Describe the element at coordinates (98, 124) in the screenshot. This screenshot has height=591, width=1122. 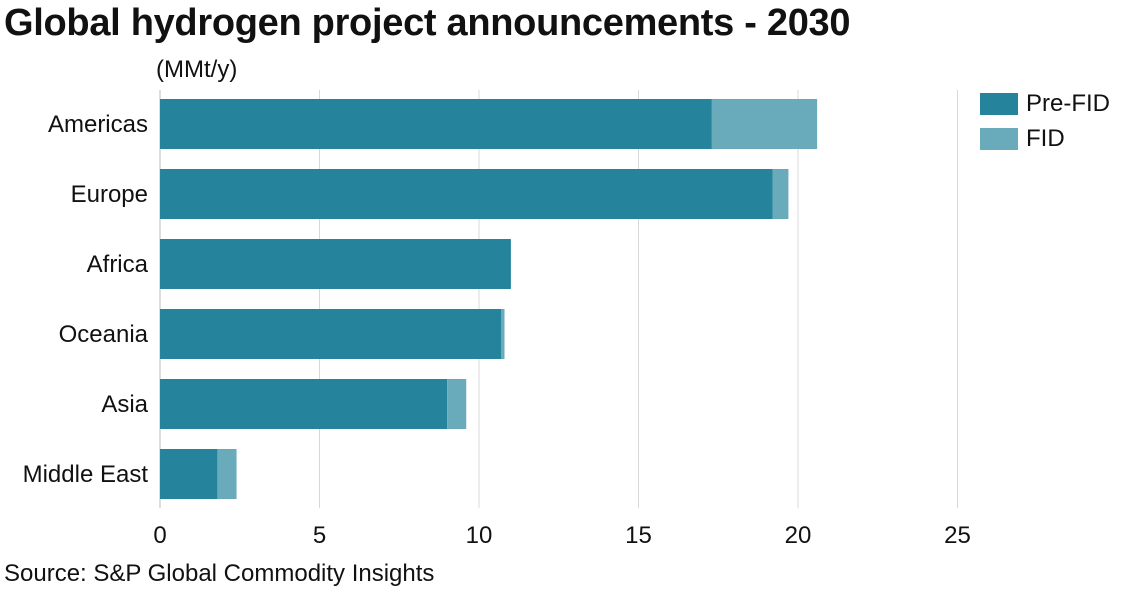
I see `category-label-americas: Americas` at that location.